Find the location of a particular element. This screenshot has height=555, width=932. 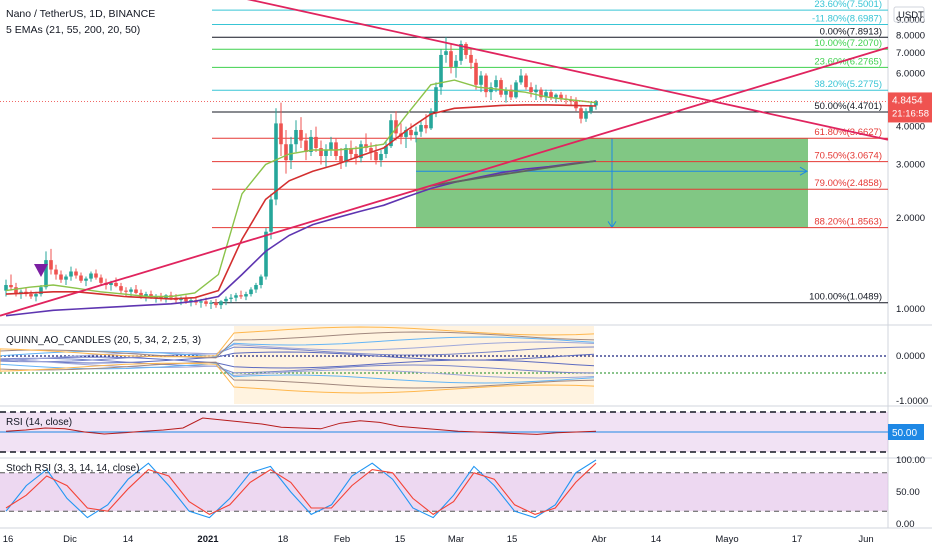

rsi-value-tag-text: 50.00 is located at coordinates (904, 433).